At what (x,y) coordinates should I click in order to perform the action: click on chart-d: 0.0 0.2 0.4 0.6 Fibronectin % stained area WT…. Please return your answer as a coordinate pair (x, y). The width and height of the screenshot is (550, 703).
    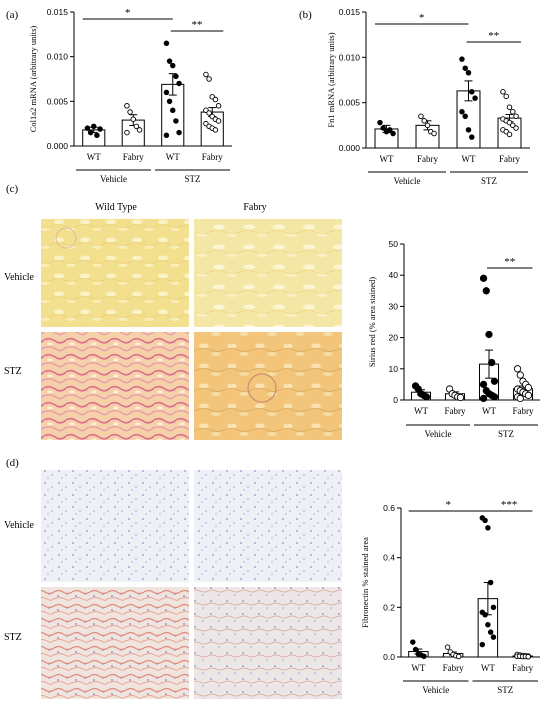
    Looking at the image, I should click on (450, 597).